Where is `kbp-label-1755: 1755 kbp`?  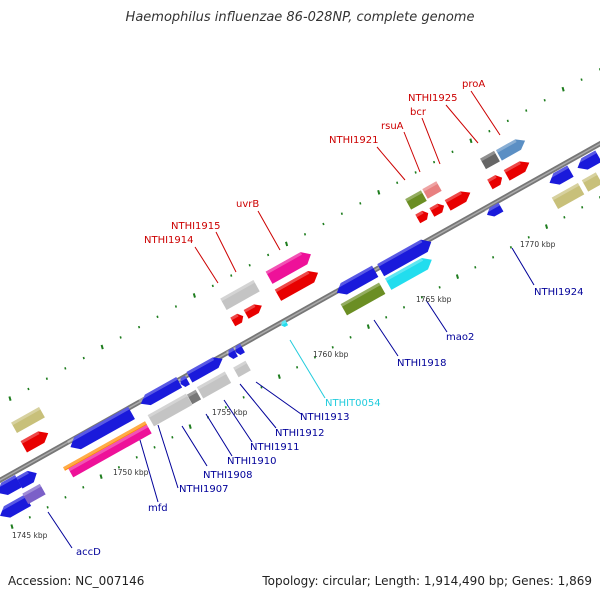 kbp-label-1755: 1755 kbp is located at coordinates (230, 412).